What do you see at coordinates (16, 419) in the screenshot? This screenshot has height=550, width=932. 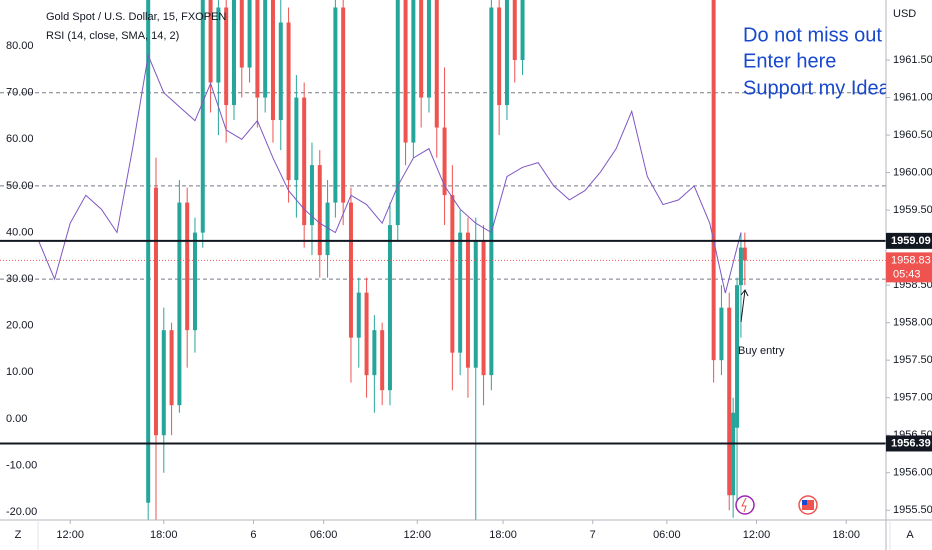 I see `rsi-tick-label: 0.00` at bounding box center [16, 419].